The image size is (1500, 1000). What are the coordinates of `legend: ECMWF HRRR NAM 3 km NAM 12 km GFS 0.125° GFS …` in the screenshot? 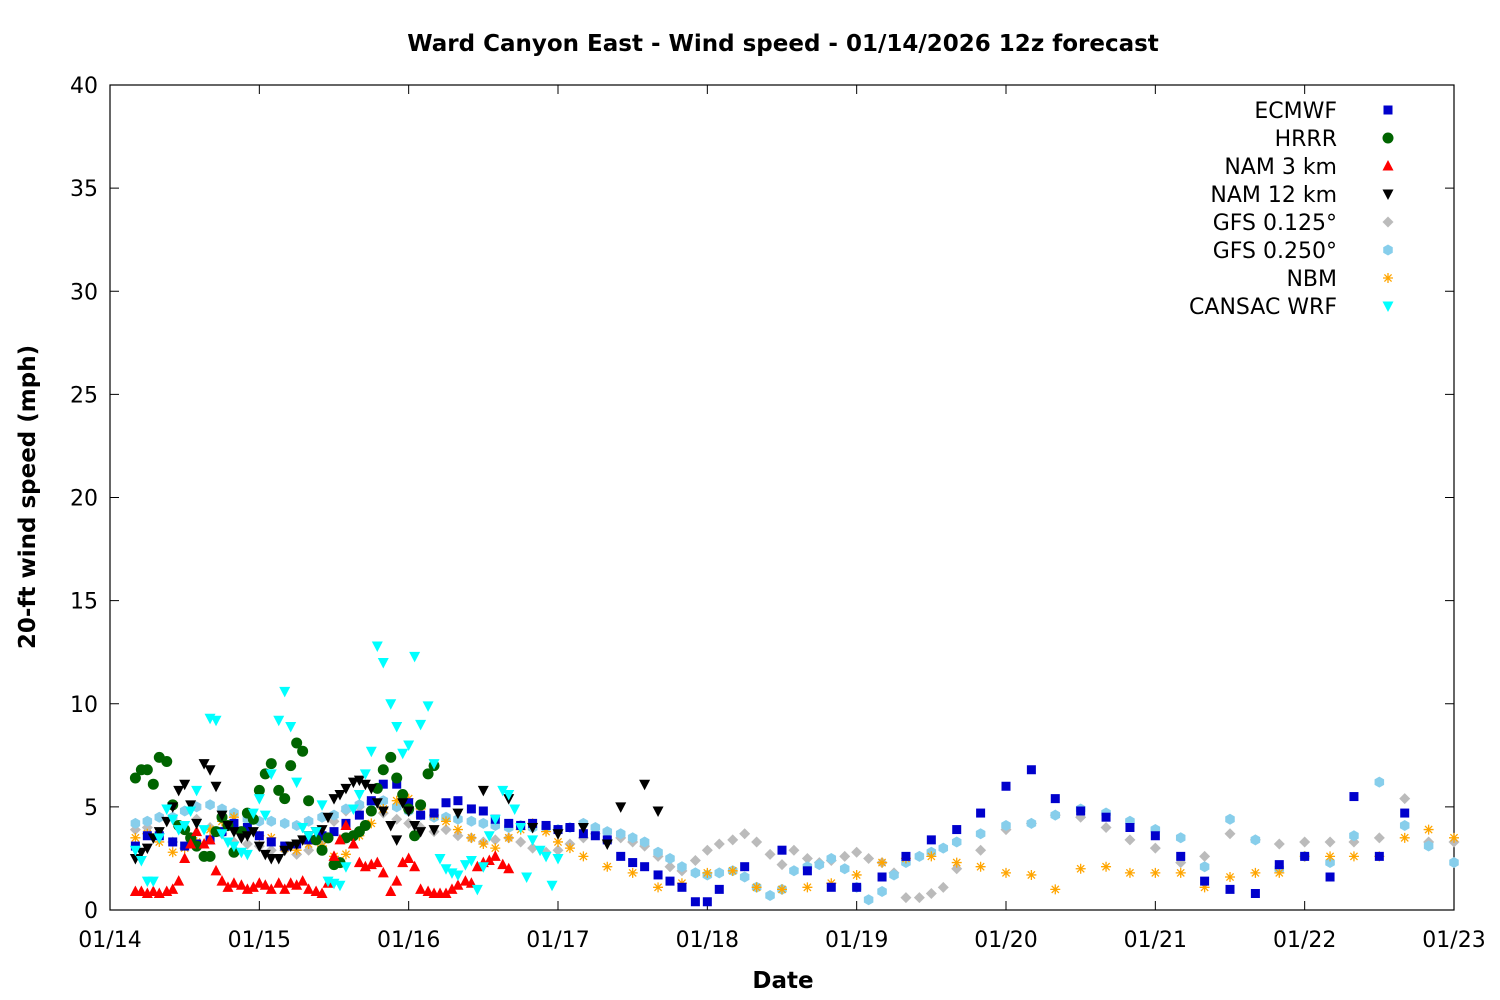 It's located at (1291, 209).